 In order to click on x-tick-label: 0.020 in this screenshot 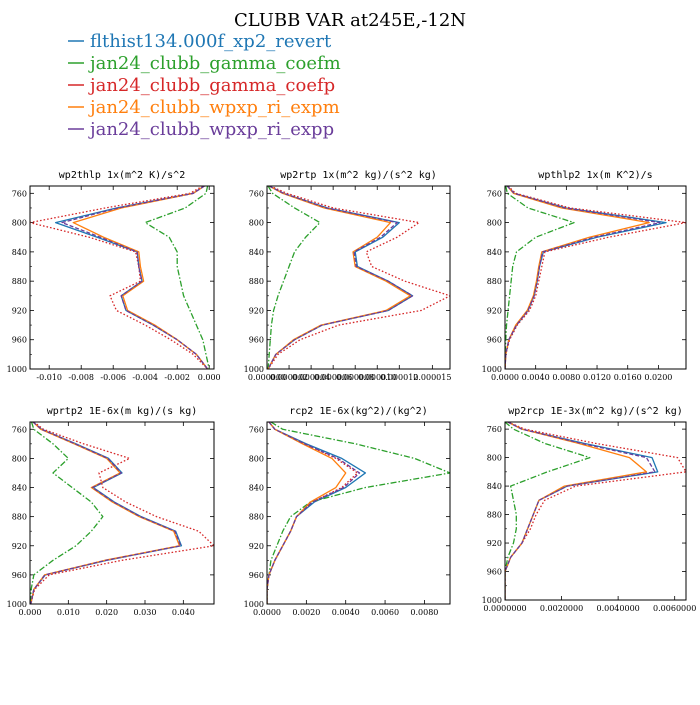, I will do `click(106, 612)`.